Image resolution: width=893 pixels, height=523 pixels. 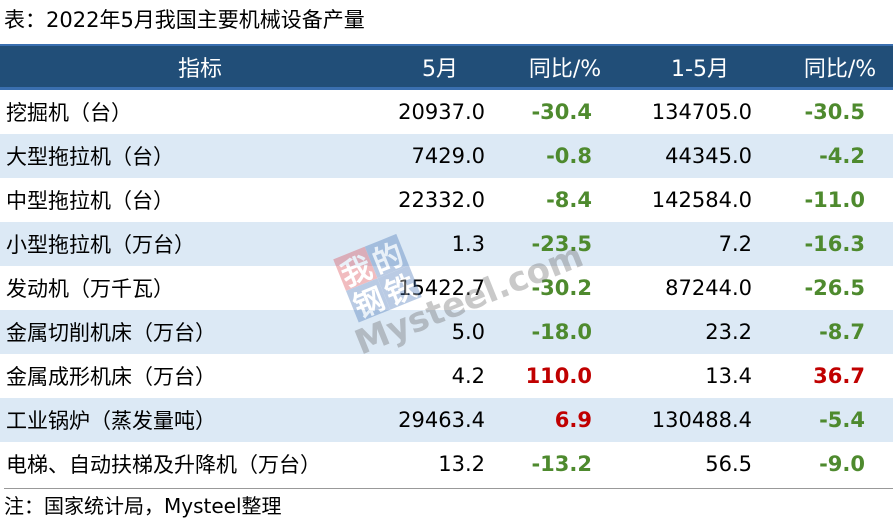 I want to click on header-jan-may: 1-5月, so click(x=700, y=69).